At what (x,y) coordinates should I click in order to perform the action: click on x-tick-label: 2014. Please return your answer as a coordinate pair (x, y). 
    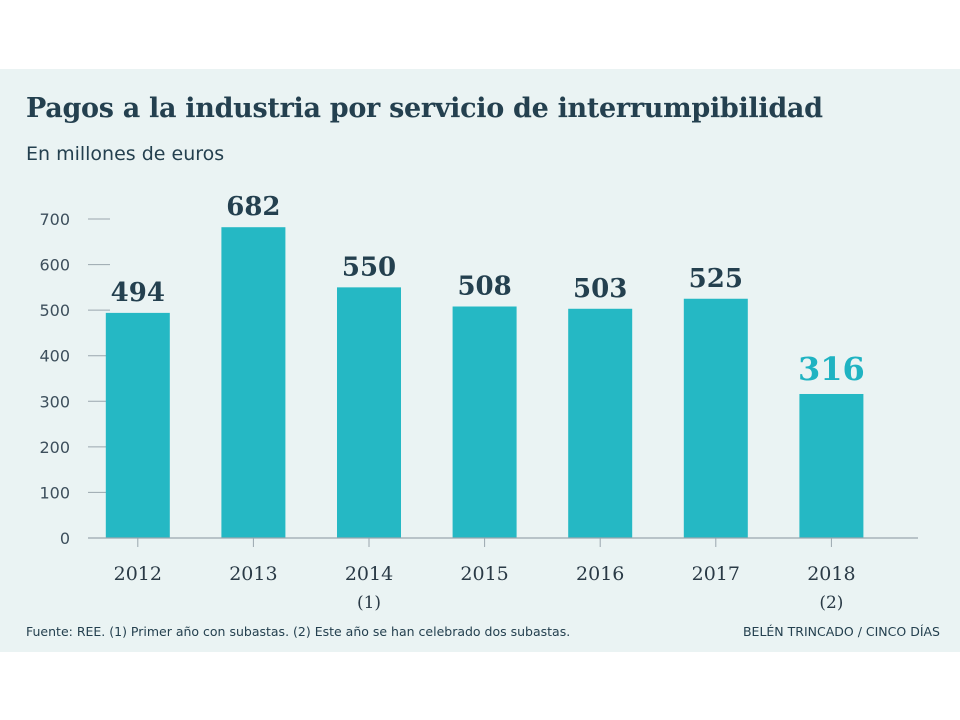
    Looking at the image, I should click on (369, 574).